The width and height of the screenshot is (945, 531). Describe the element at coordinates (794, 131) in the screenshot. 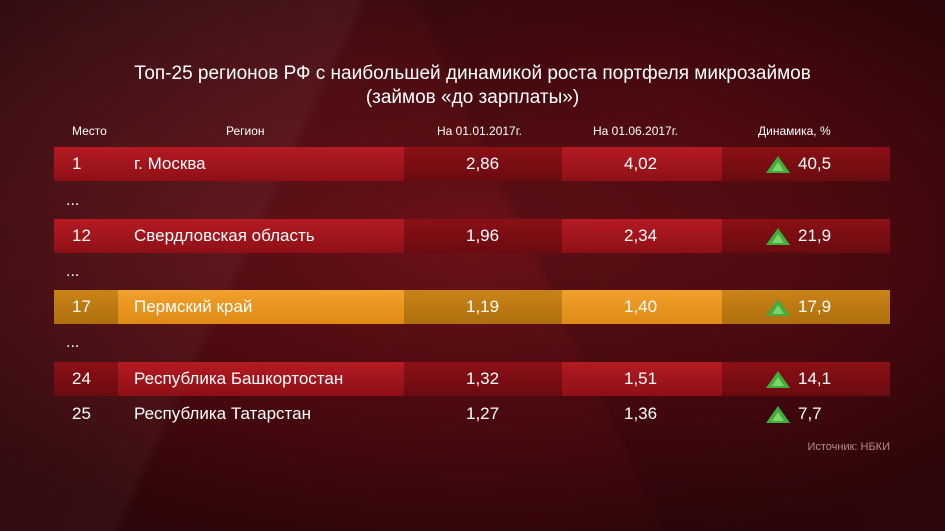

I see `column-header-dynamics: Динамика, %` at that location.